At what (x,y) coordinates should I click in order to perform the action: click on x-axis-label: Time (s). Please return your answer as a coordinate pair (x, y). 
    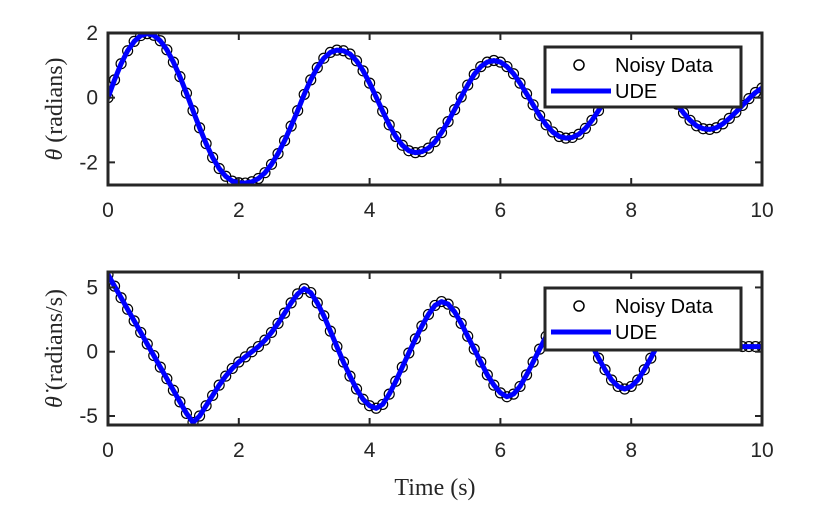
    Looking at the image, I should click on (434, 488).